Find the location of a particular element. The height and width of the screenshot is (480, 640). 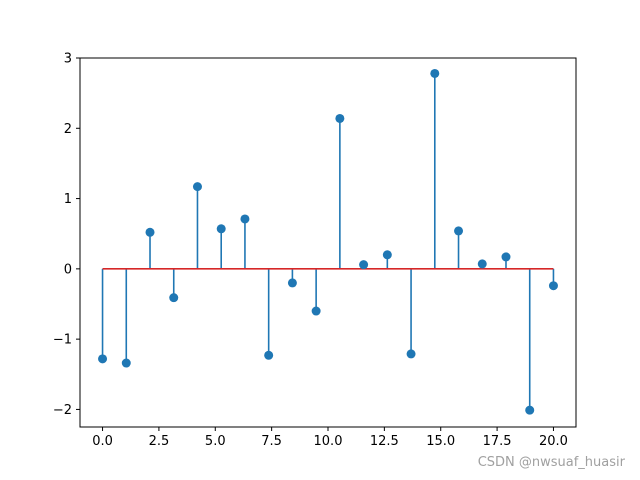

x-tick-label: 2.5 is located at coordinates (159, 441).